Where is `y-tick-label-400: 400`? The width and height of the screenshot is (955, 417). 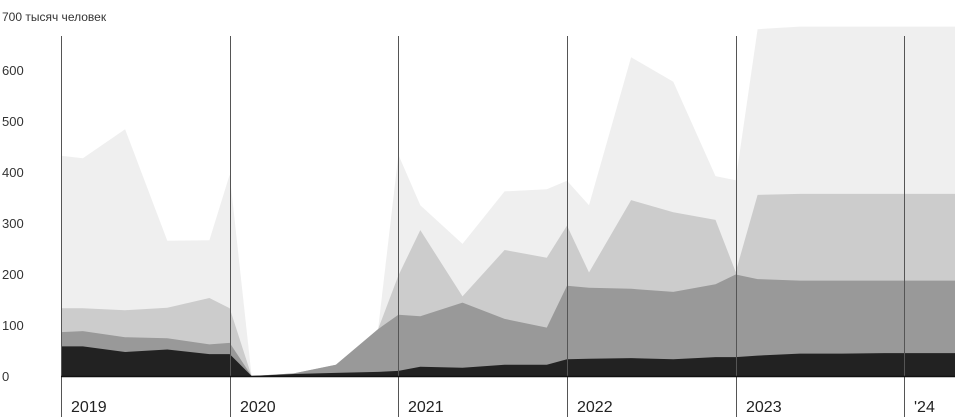
y-tick-label-400: 400 is located at coordinates (13, 172).